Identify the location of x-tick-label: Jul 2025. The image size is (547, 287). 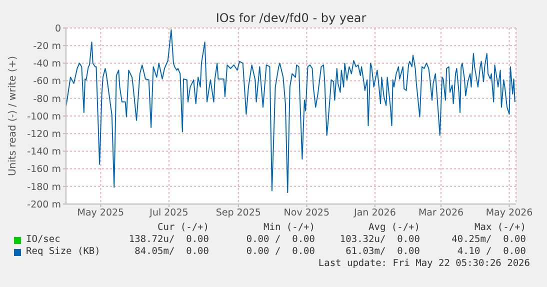
(168, 213).